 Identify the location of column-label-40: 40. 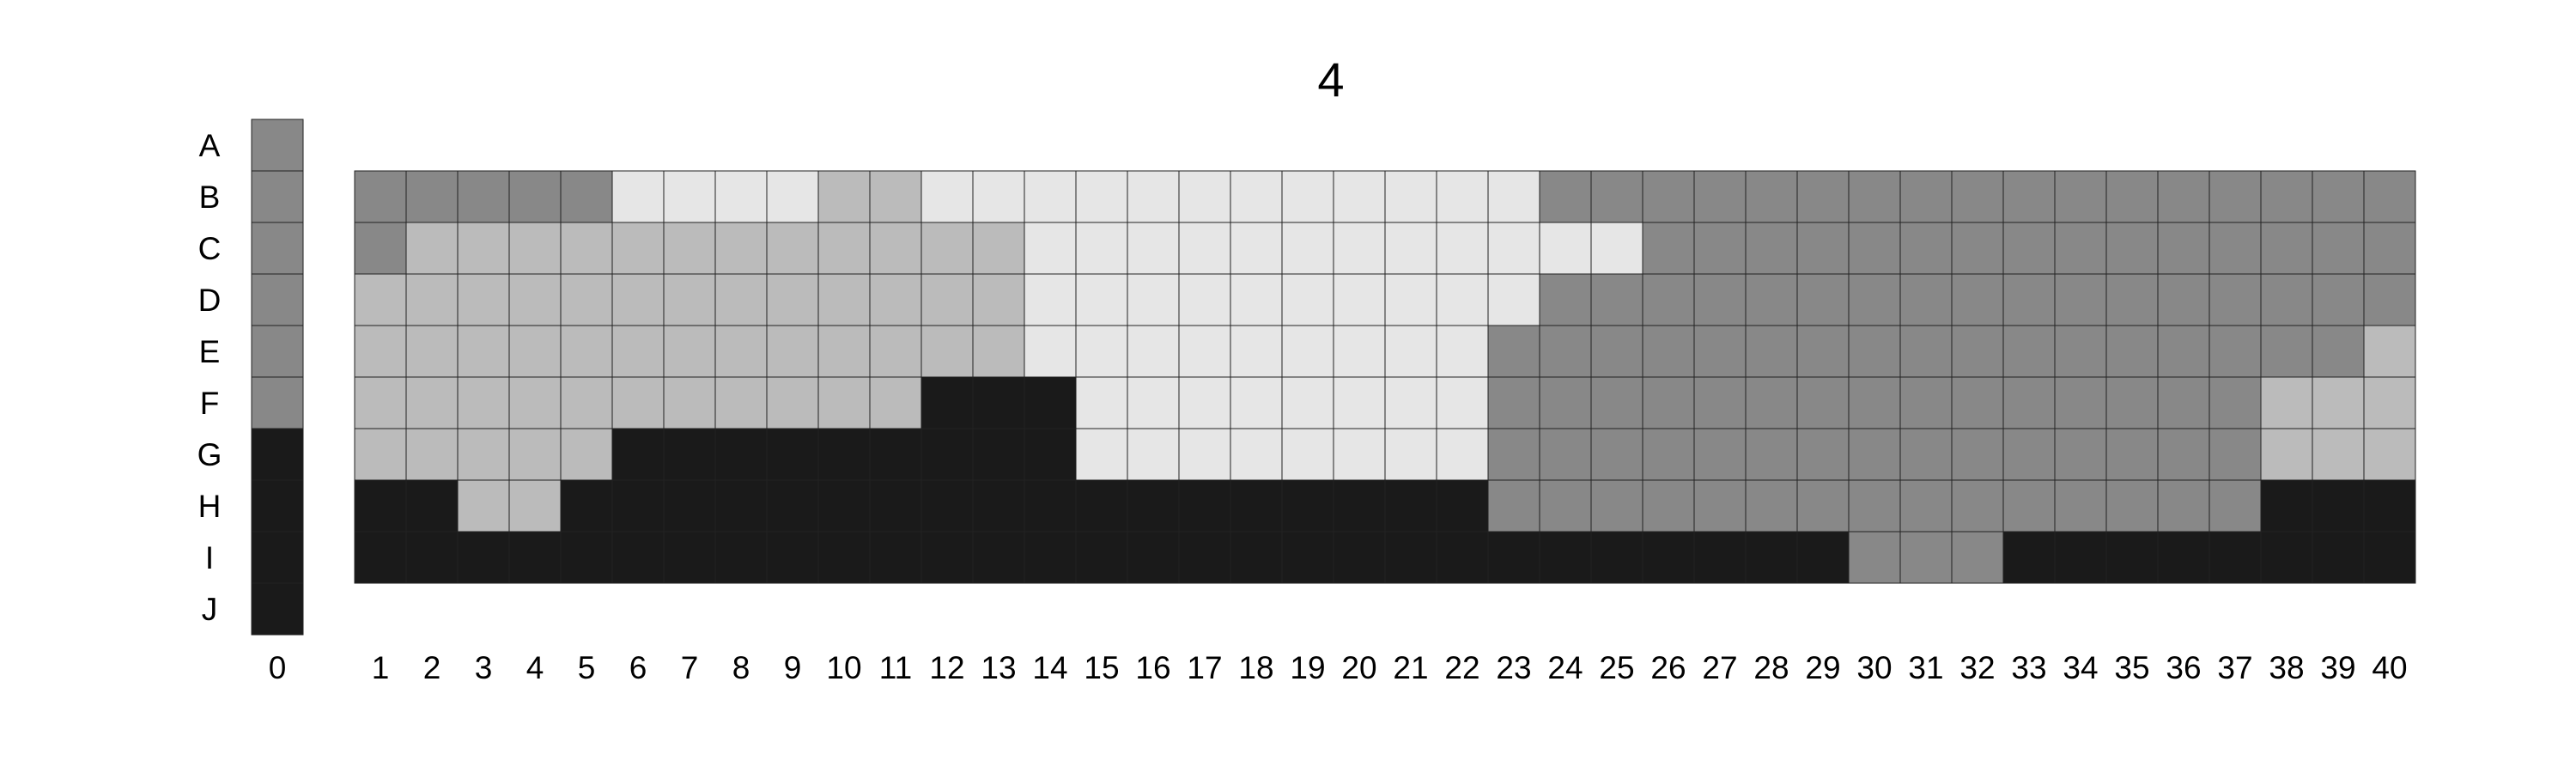
(2390, 667).